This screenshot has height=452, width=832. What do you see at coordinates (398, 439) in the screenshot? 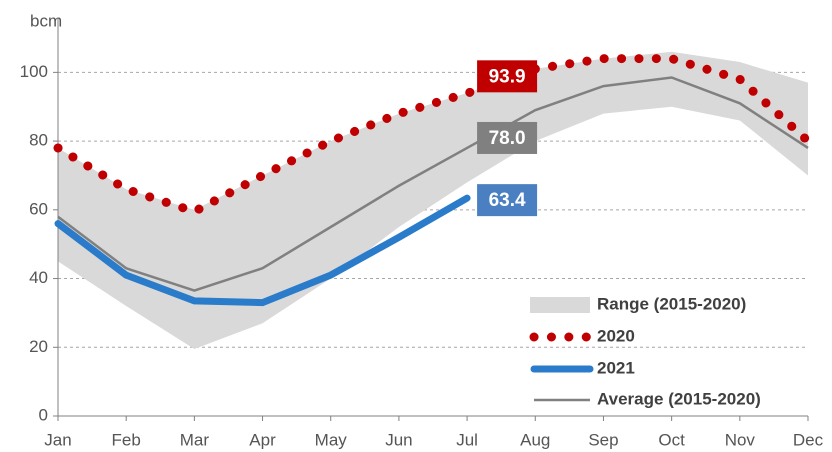
I see `x-tick-label: Jun` at bounding box center [398, 439].